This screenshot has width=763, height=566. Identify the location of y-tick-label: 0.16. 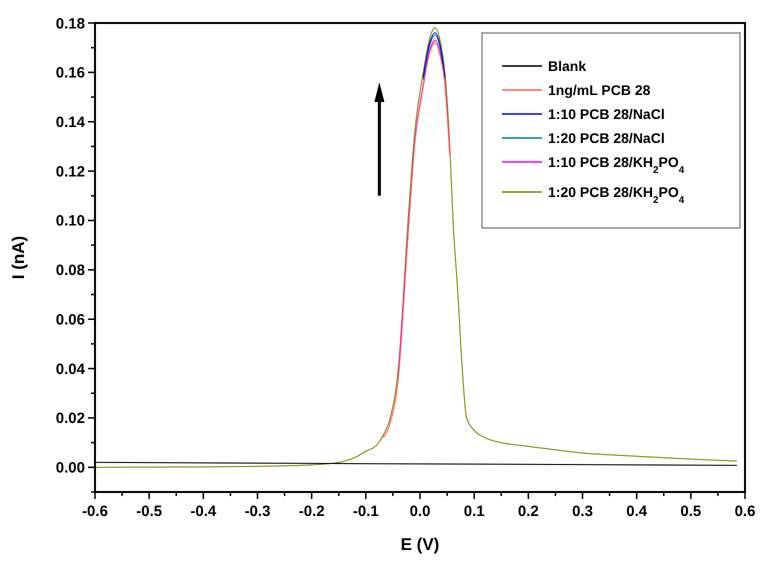
(70, 73).